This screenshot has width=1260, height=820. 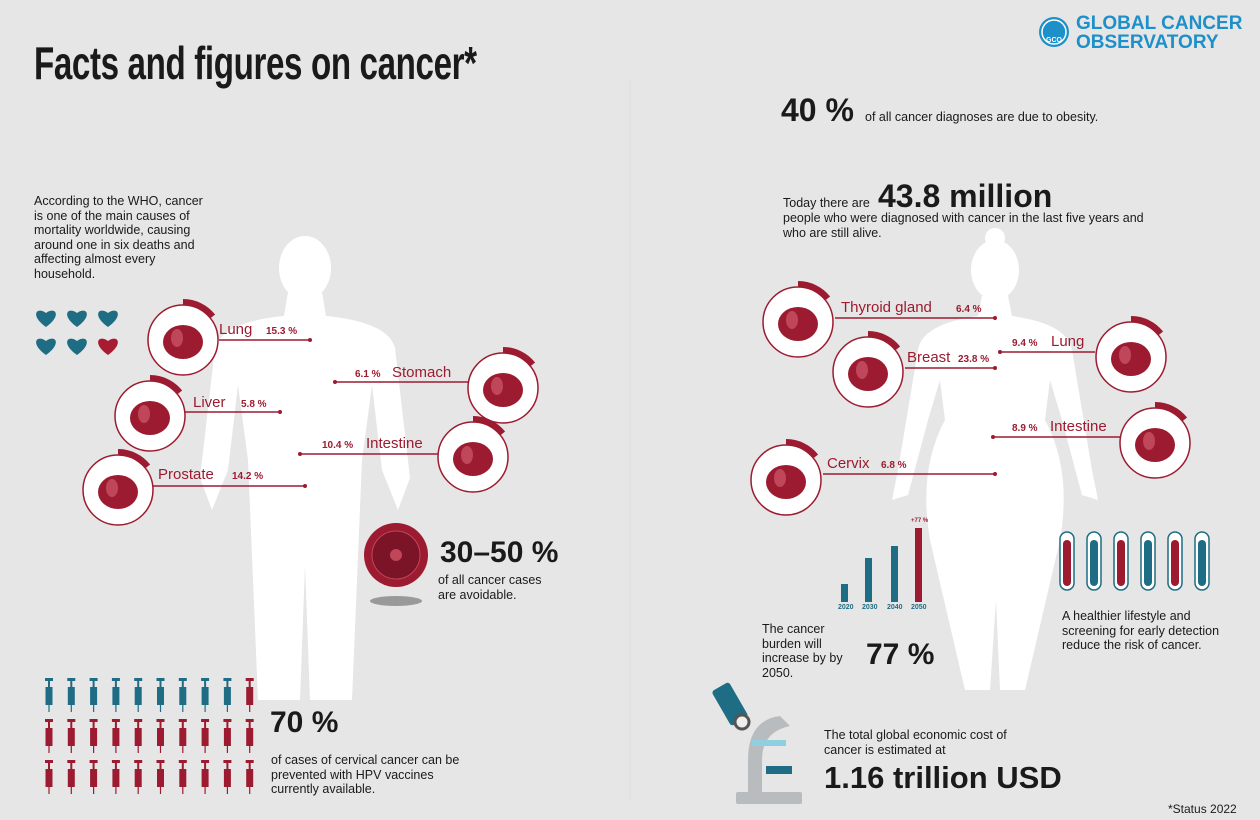 I want to click on avoidable-text: of all cancer cases are avoidable., so click(x=490, y=587).